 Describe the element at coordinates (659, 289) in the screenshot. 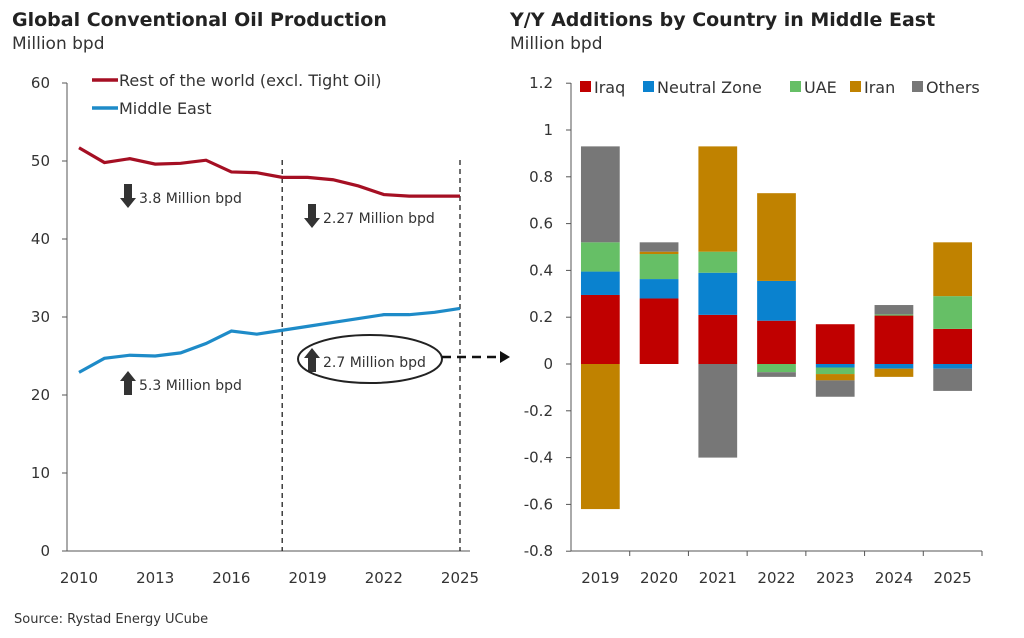

I see `bar-neutral-zone-2020` at that location.